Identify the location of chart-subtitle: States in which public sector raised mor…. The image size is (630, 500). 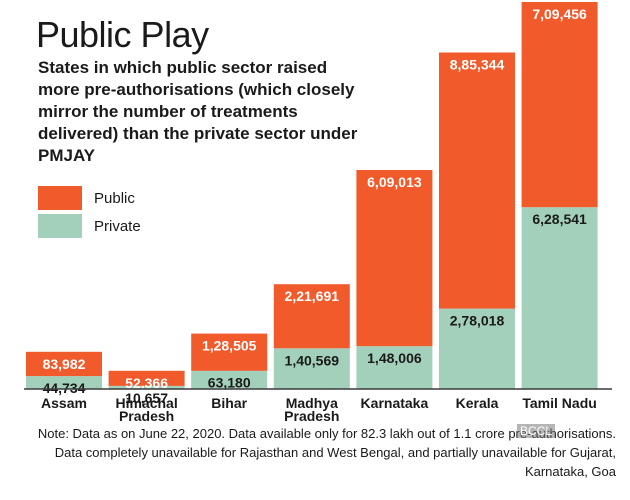
(198, 111).